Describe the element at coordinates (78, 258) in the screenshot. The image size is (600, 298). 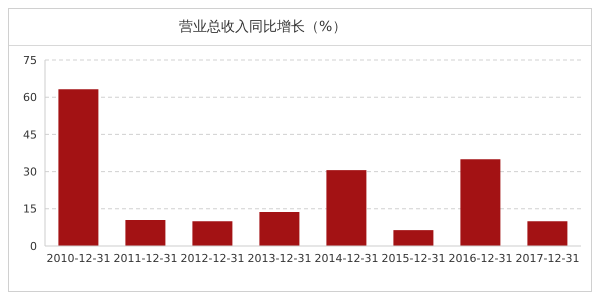
I see `x-tick-label: 2010-12-31` at that location.